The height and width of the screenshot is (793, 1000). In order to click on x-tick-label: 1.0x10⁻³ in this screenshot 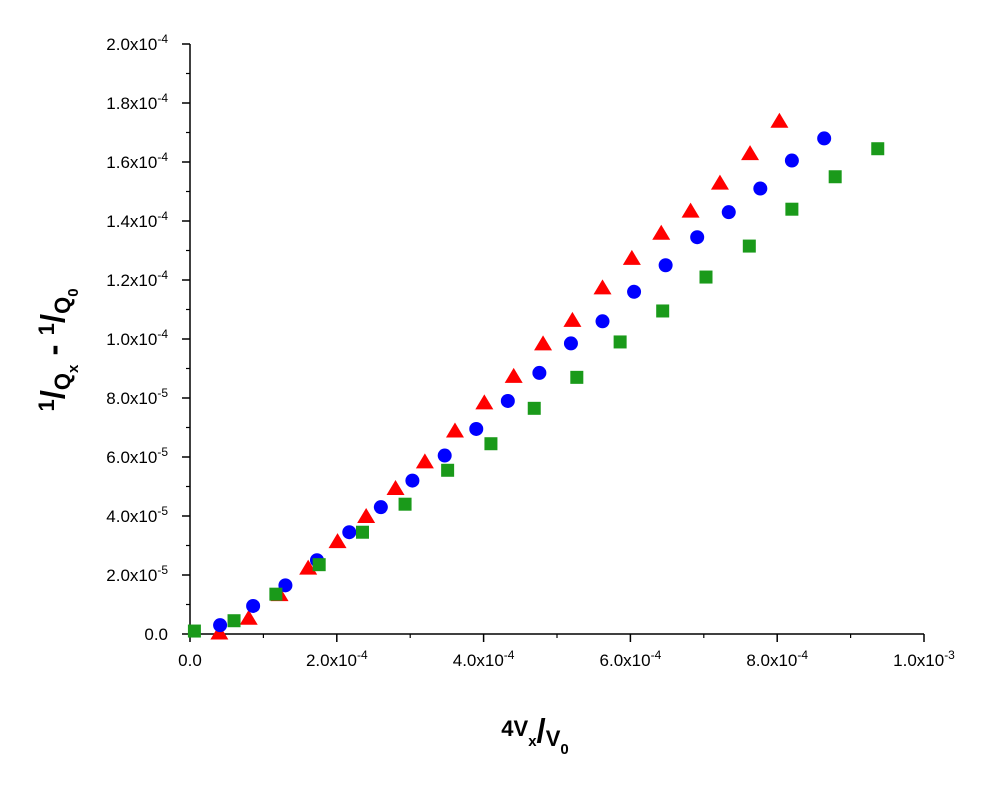, I will do `click(924, 659)`.